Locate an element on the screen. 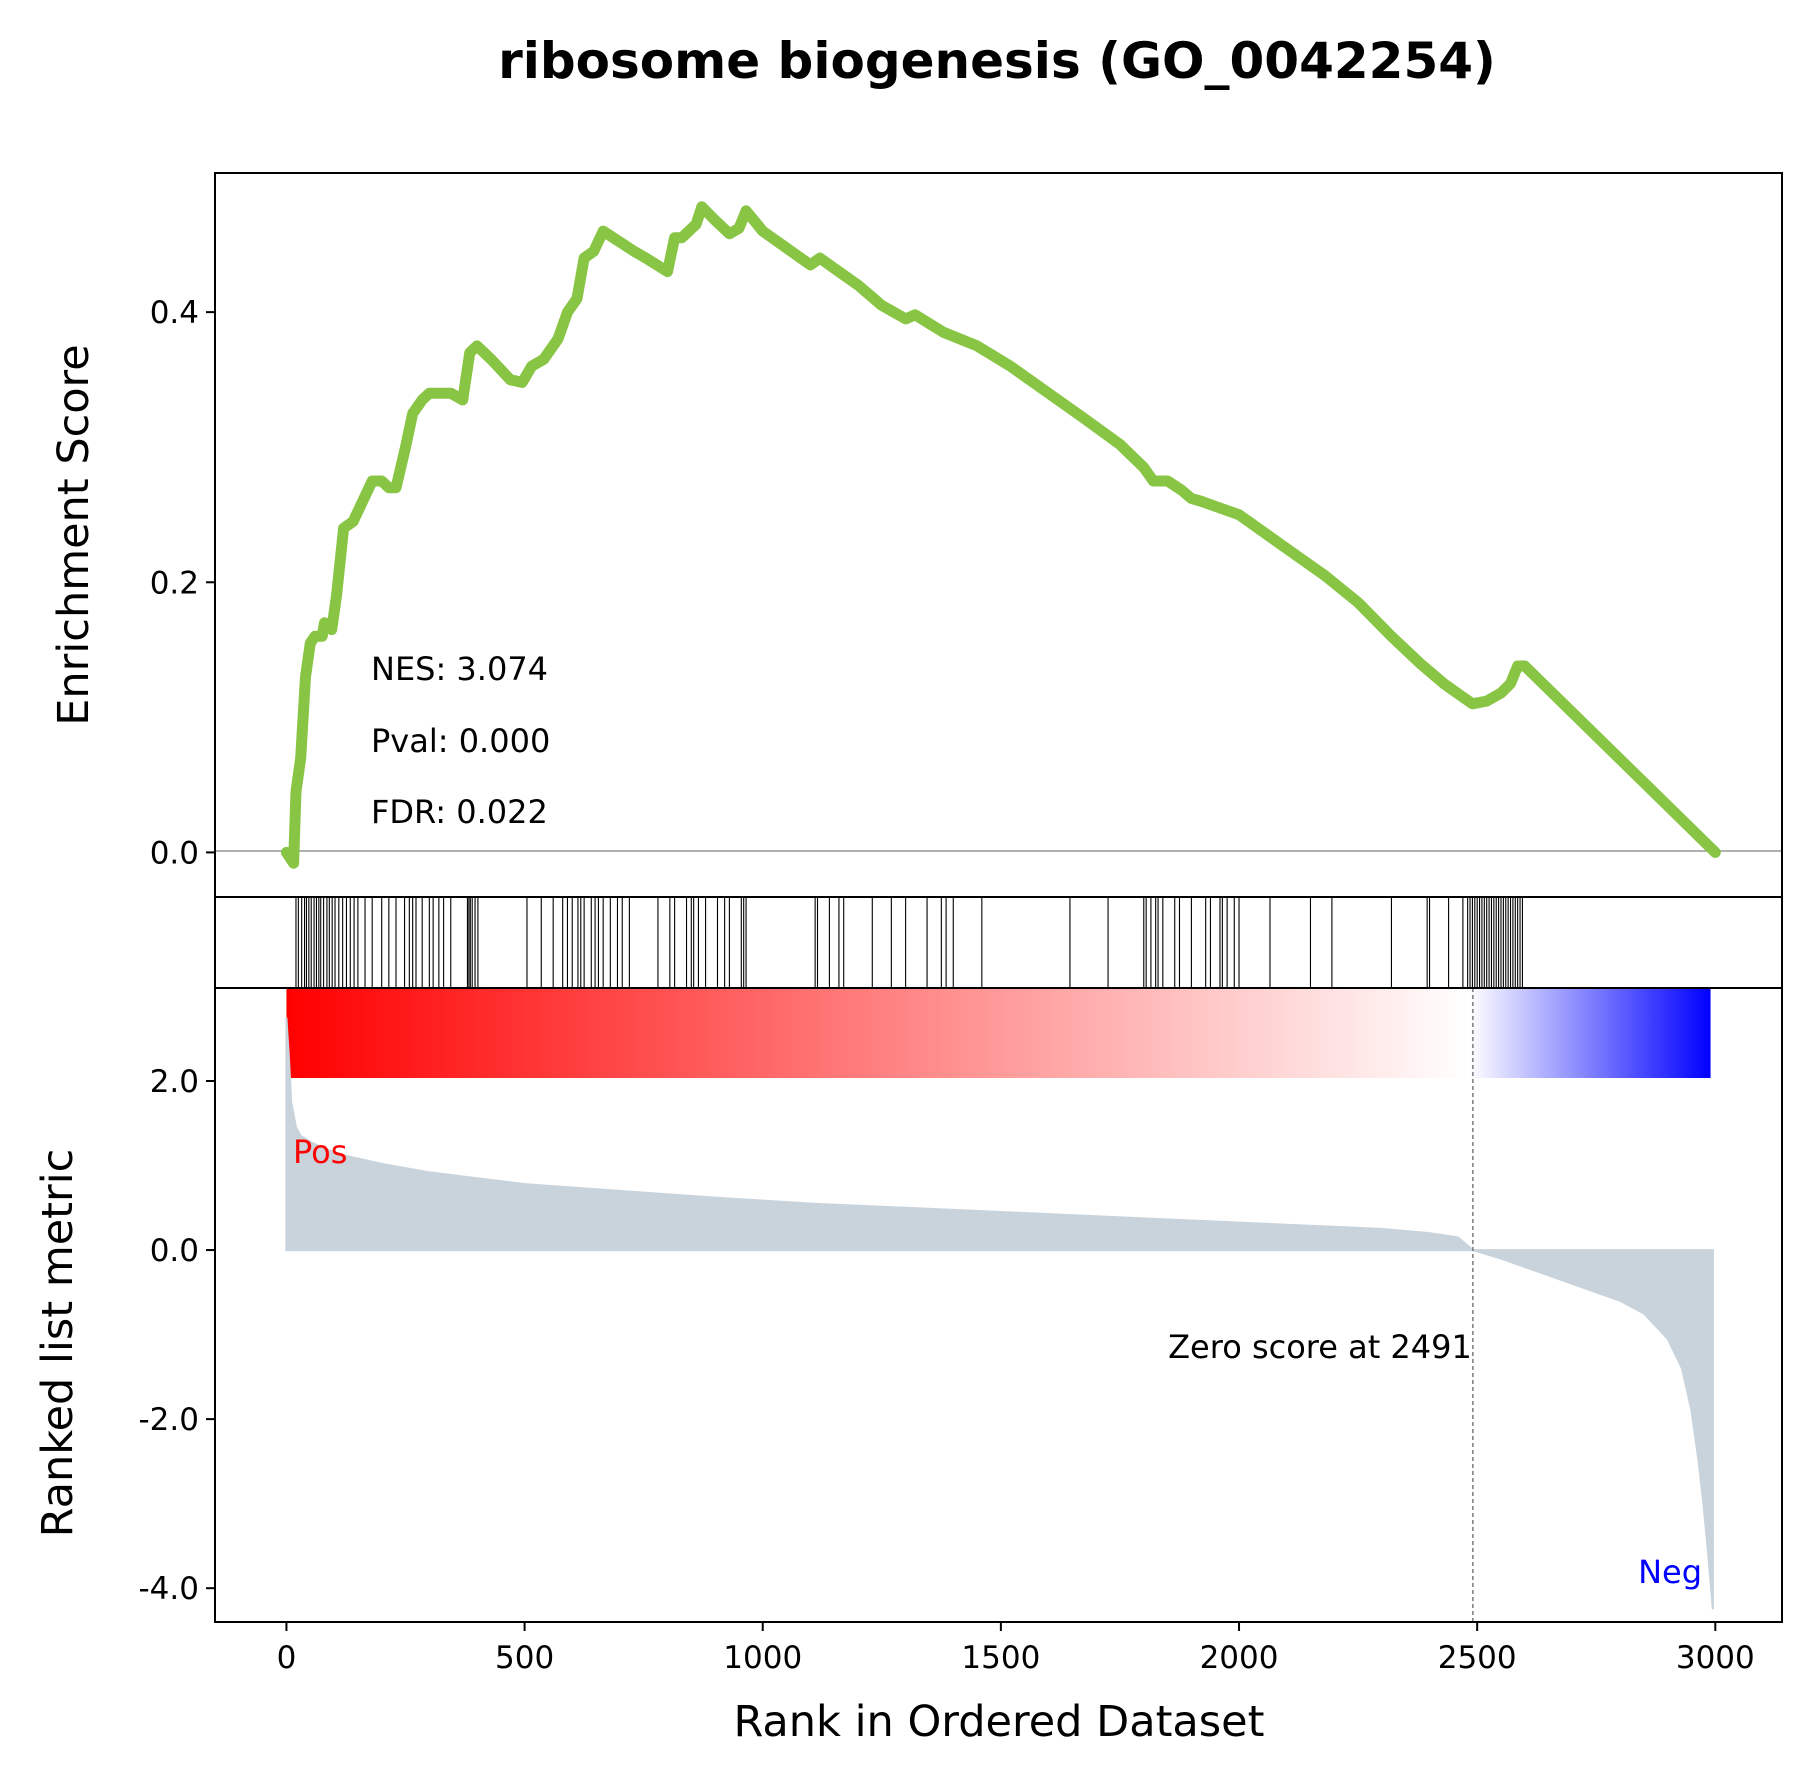 The width and height of the screenshot is (1807, 1786). x-tick-label: 2500 is located at coordinates (1477, 1658).